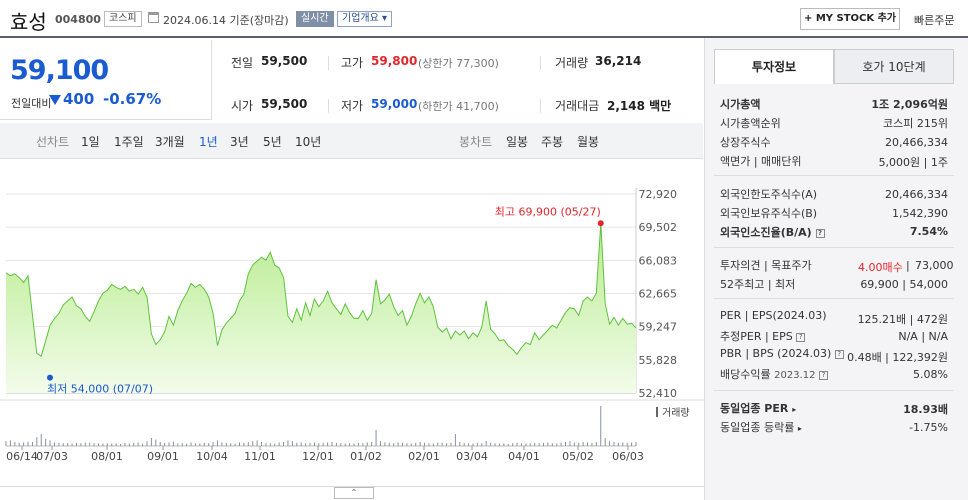  What do you see at coordinates (212, 456) in the screenshot?
I see `x-tick-label: 10/04` at bounding box center [212, 456].